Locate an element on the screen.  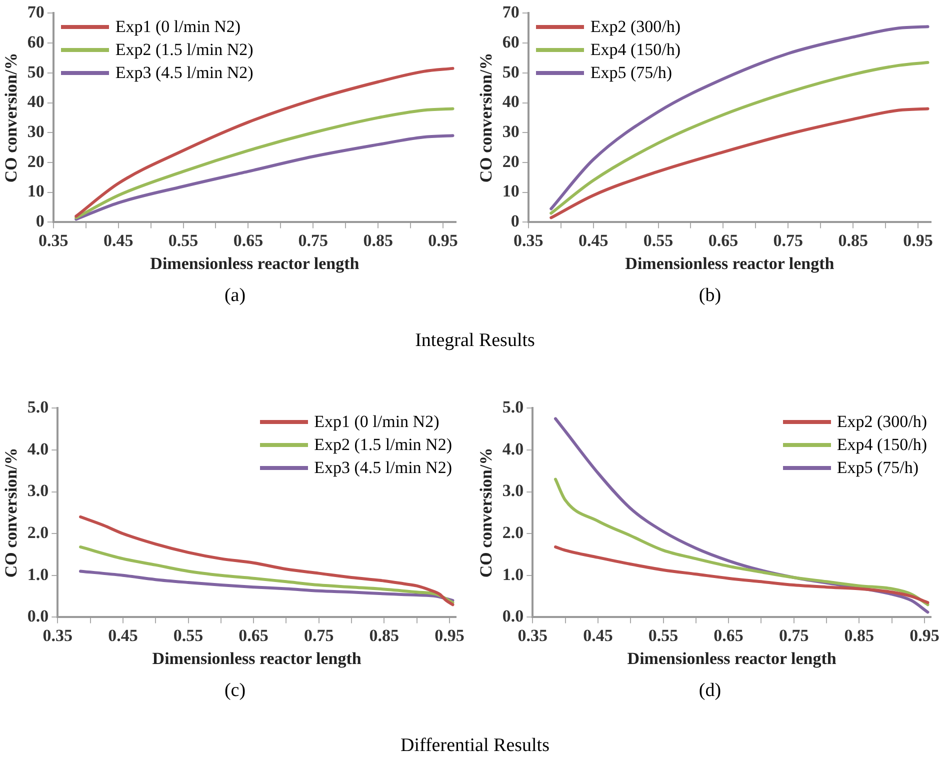
text: (c) is located at coordinates (235, 691).